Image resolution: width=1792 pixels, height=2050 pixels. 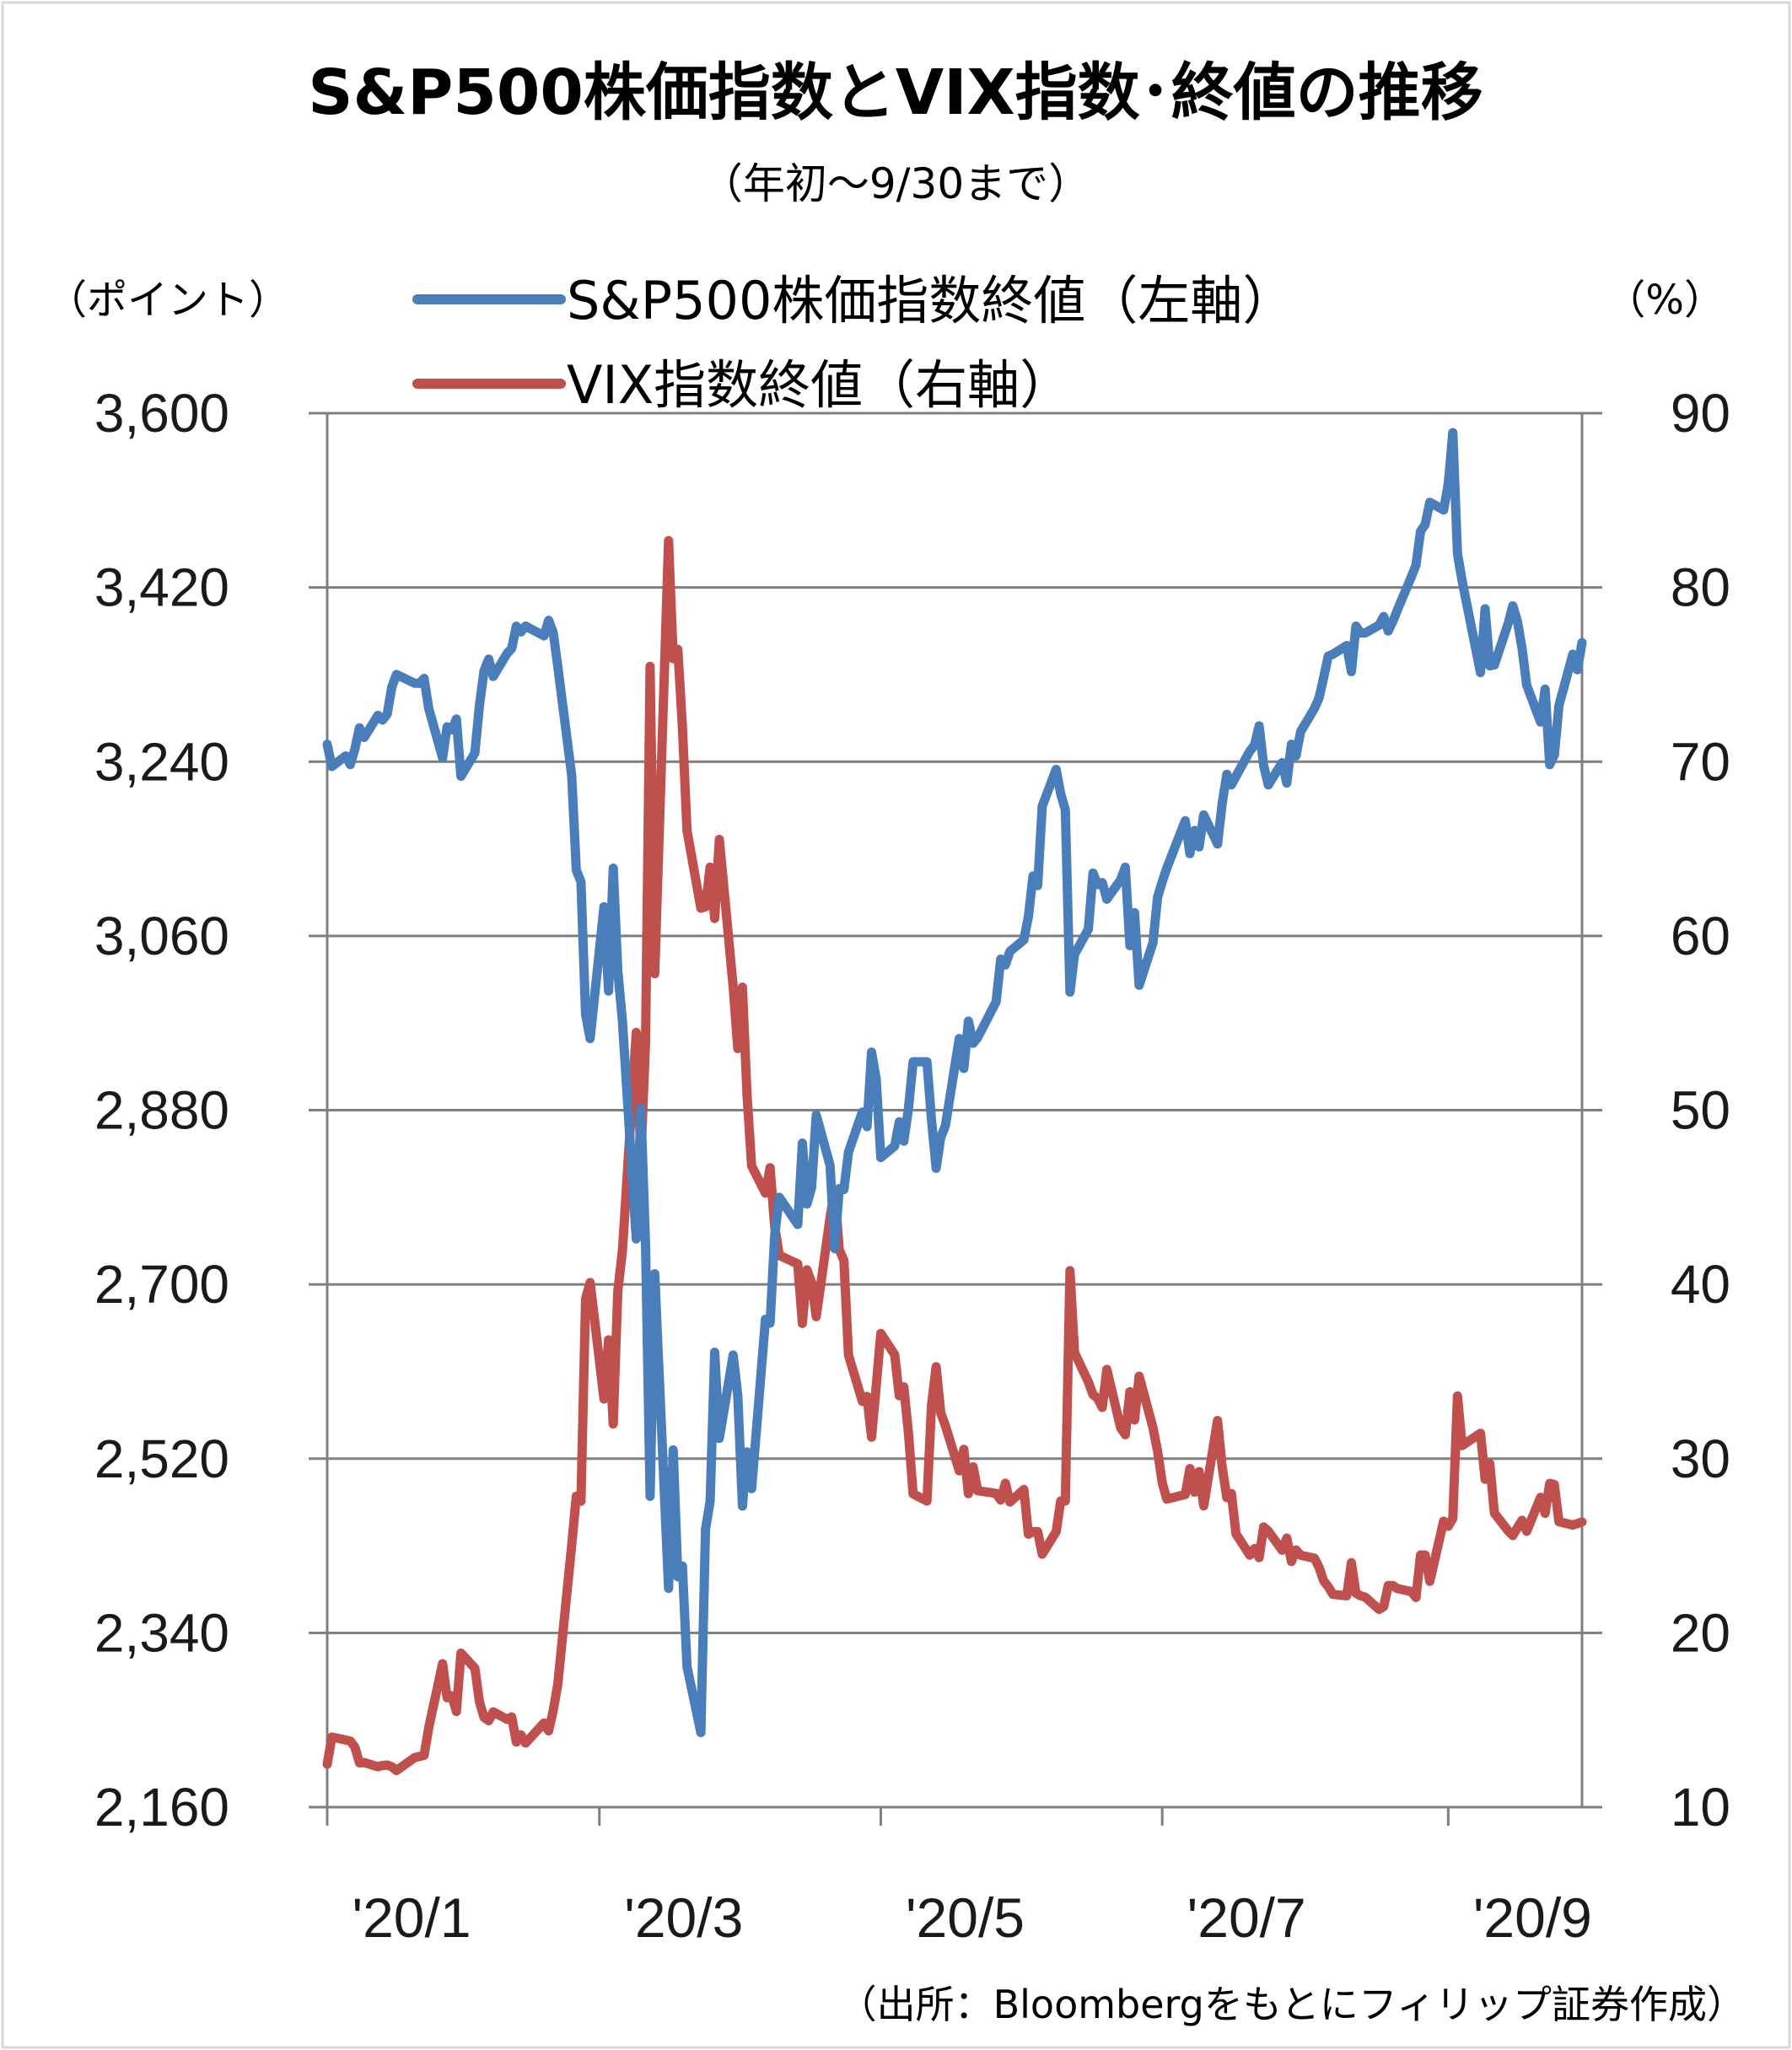 I want to click on left-tick-label: 2,700, so click(x=161, y=1284).